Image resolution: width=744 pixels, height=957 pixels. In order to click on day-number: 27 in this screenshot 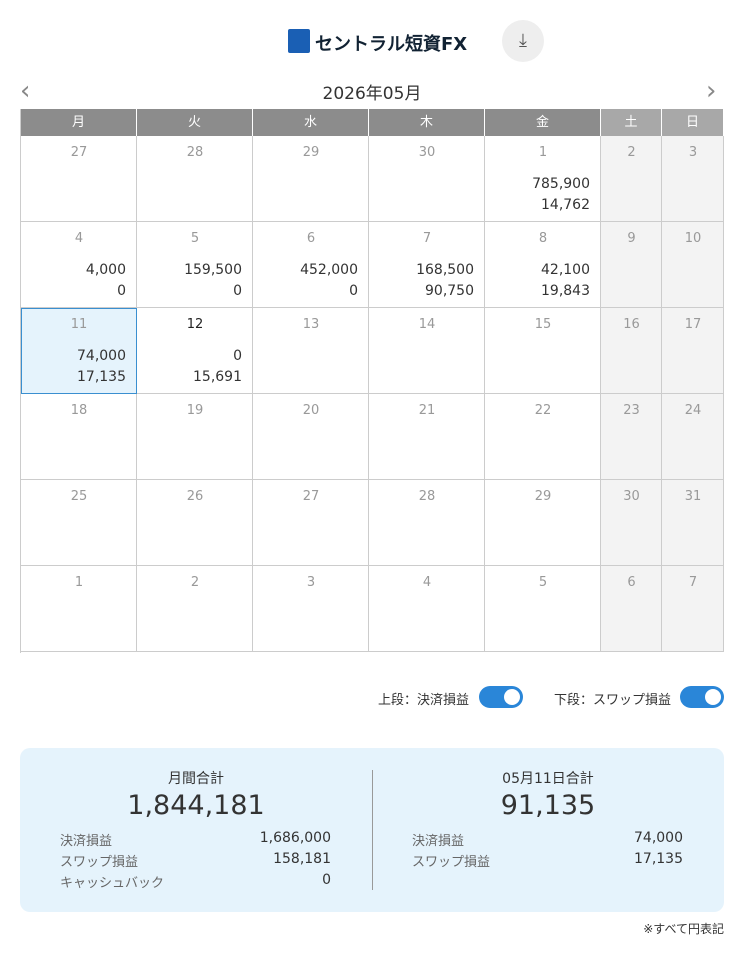, I will do `click(311, 496)`.